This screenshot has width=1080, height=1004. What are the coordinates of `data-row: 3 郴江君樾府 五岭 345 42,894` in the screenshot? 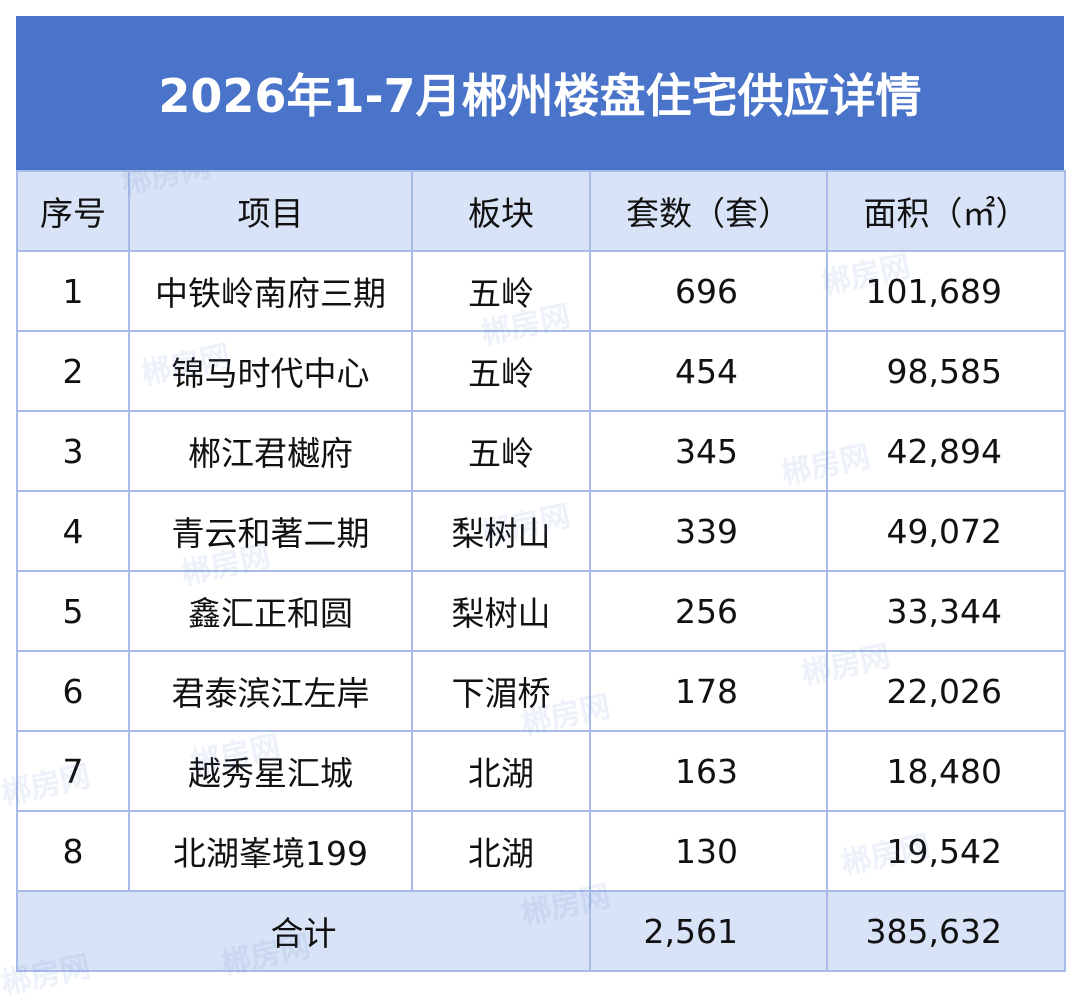 It's located at (541, 451).